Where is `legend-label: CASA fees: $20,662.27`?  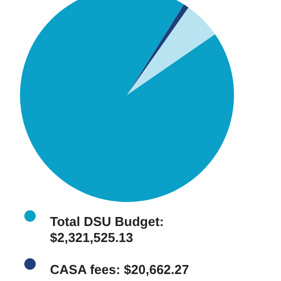 legend-label: CASA fees: $20,662.27 is located at coordinates (119, 269).